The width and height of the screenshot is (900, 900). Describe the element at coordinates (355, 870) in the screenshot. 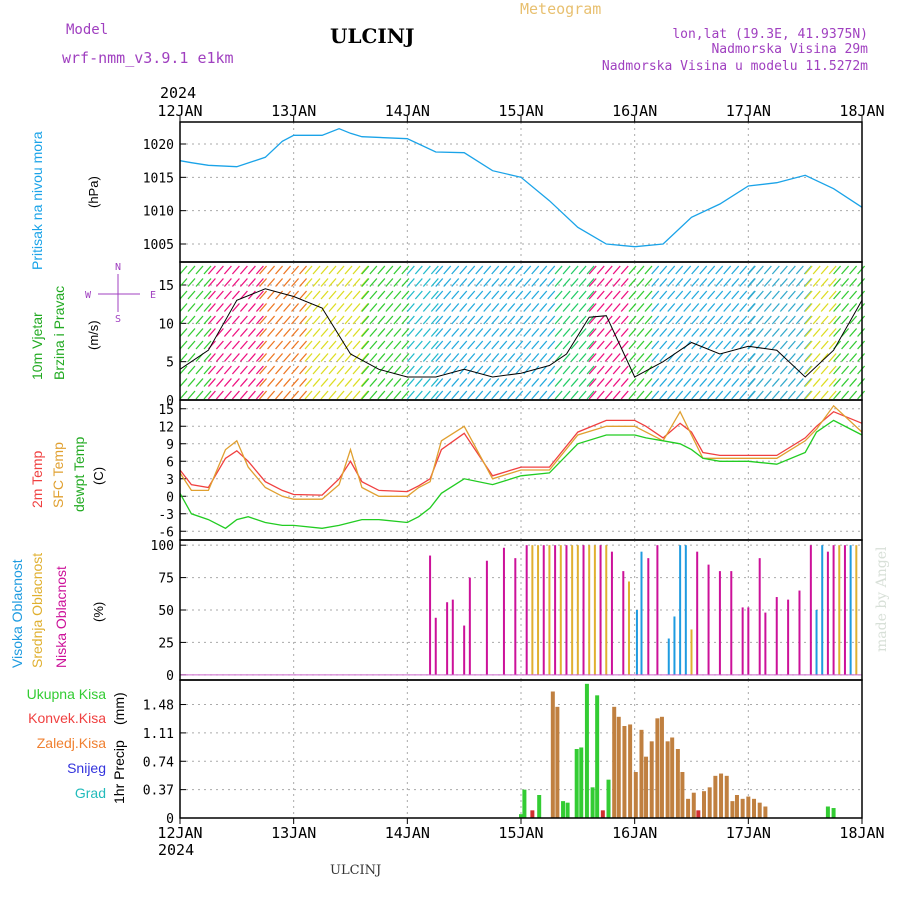

I see `footer-station: ULCINJ` at that location.